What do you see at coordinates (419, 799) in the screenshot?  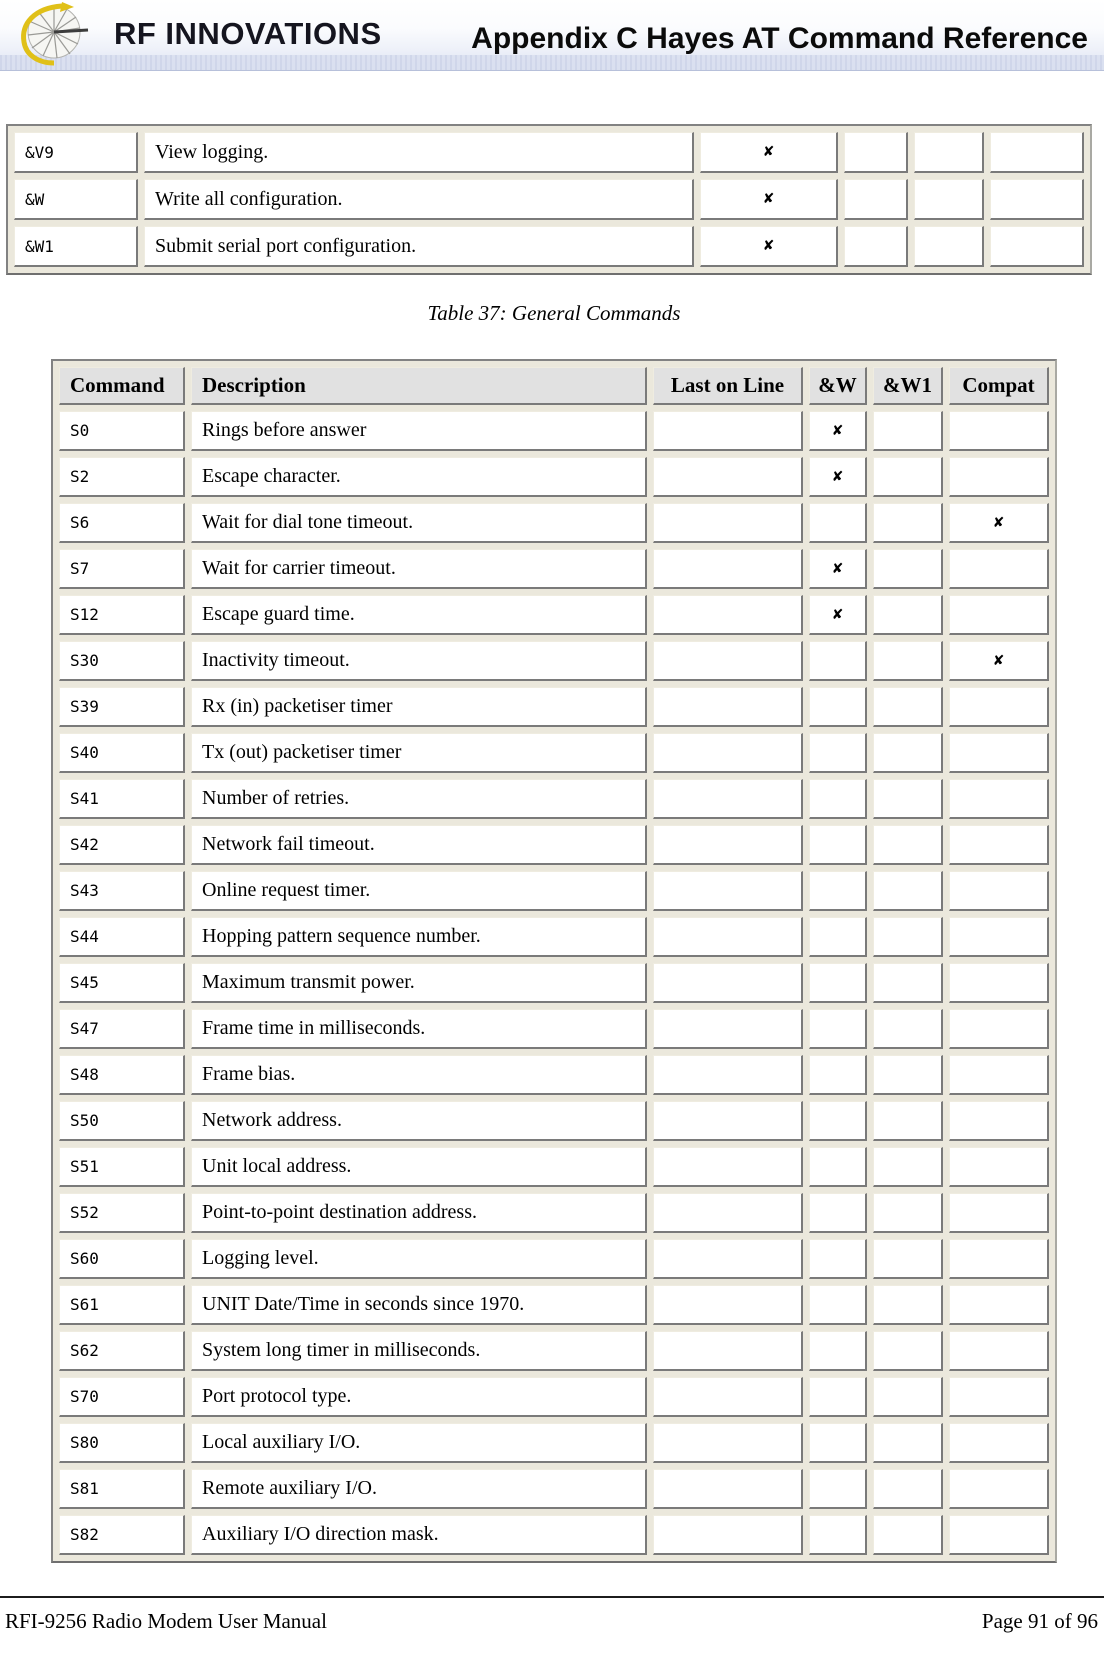 I see `description-cell: Number of retries.` at bounding box center [419, 799].